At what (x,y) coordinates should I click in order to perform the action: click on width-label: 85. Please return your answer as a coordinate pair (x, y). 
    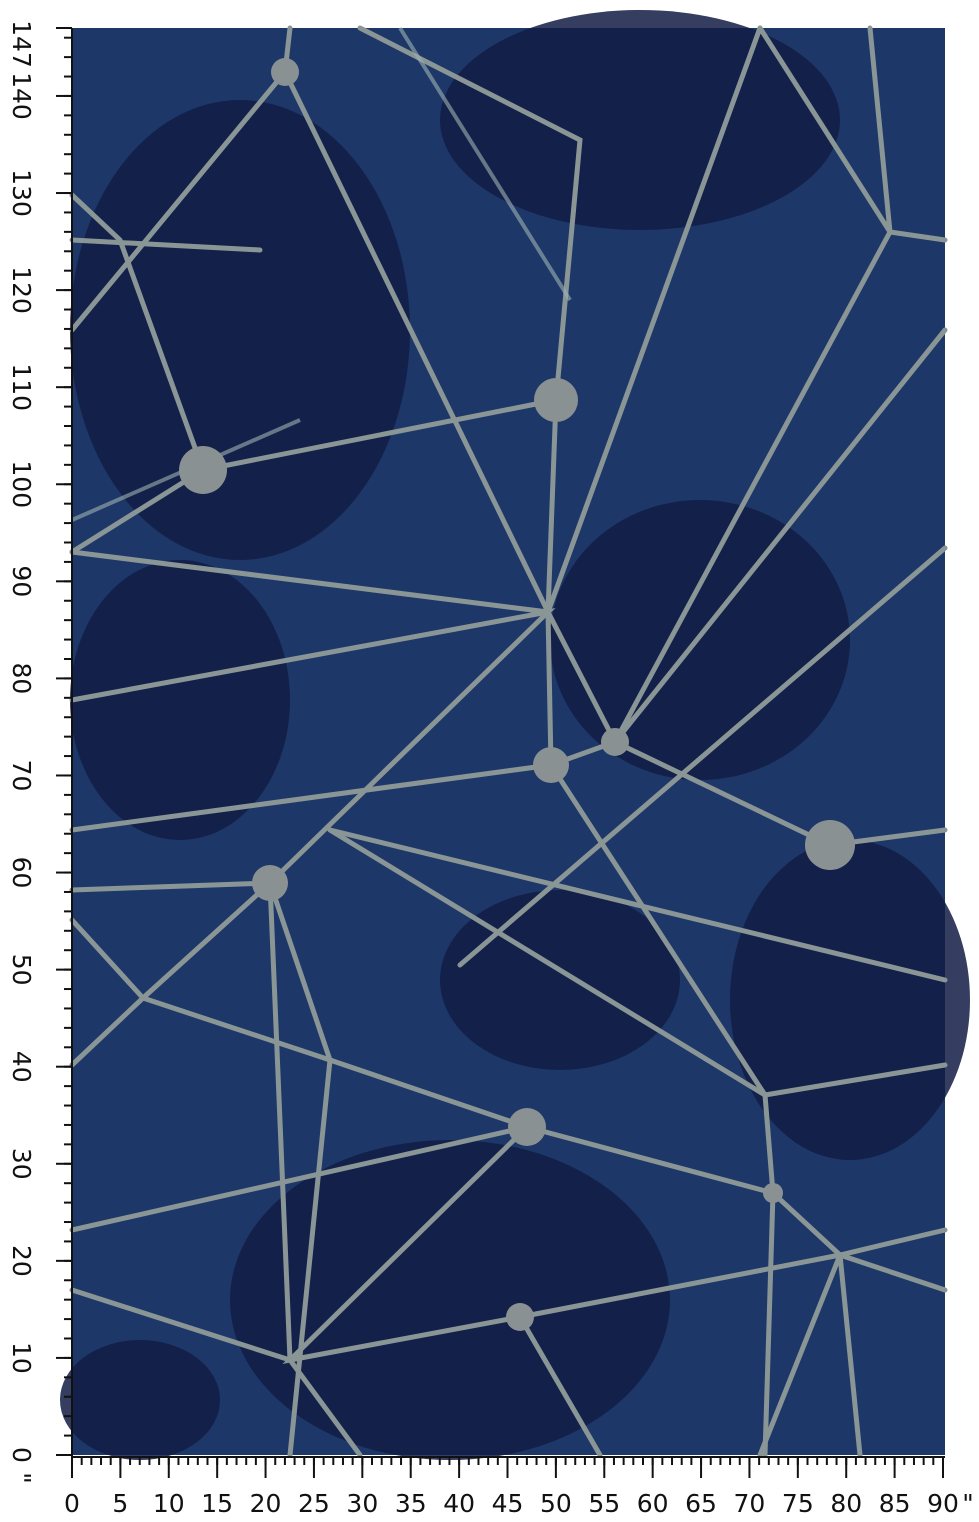
    Looking at the image, I should click on (895, 1503).